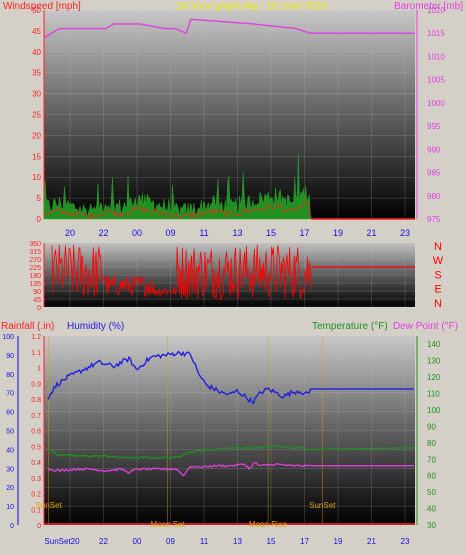  I want to click on x-tick-label-temp: 13, so click(237, 541).